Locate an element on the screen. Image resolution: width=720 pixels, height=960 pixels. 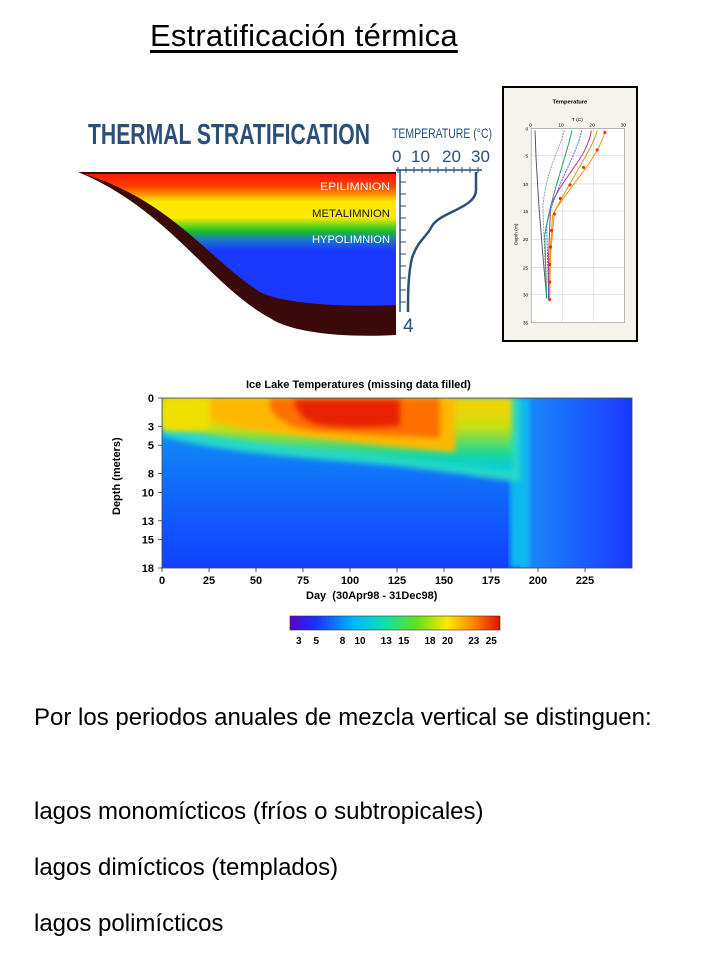
heatmap-y-tick-label: 3 is located at coordinates (151, 427).